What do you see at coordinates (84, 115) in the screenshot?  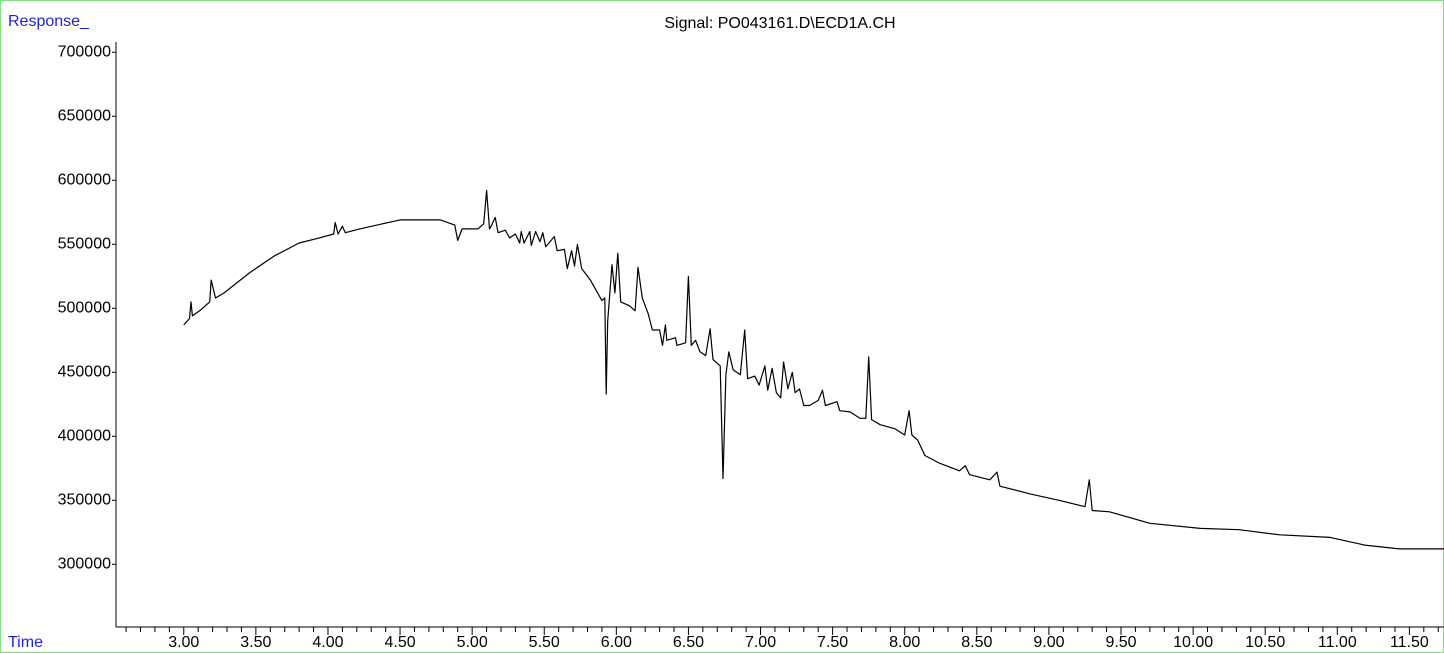 I see `y-tick-label: 650000` at bounding box center [84, 115].